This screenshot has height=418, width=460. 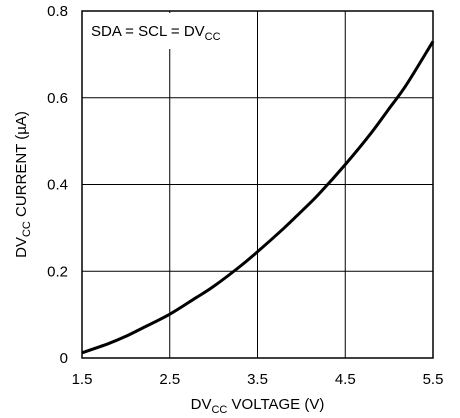 I want to click on x-tick-label: 4.5, so click(x=345, y=379).